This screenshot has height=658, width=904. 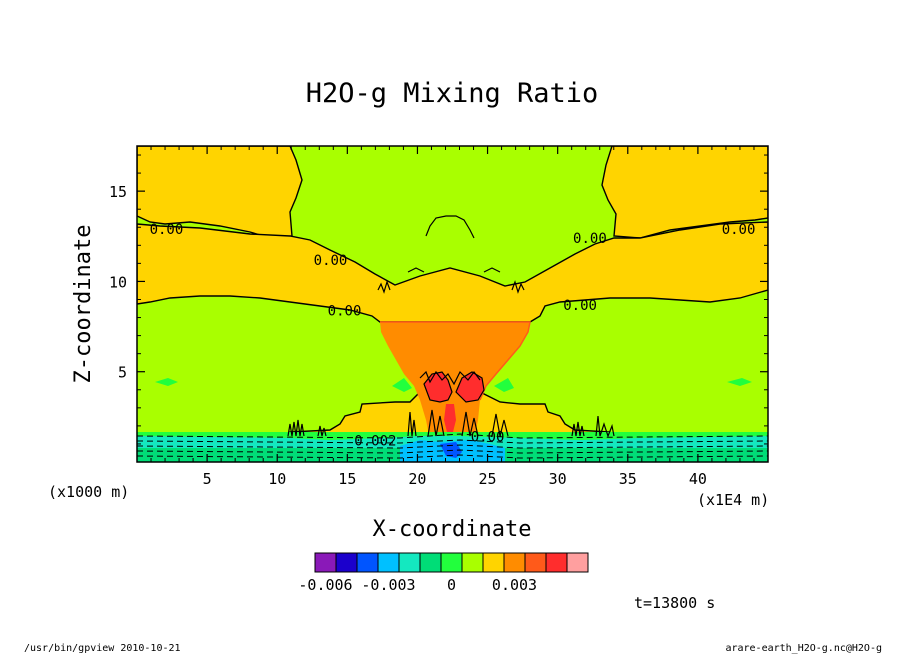 I want to click on chart-title: H2O-g Mixing Ratio, so click(x=452, y=93).